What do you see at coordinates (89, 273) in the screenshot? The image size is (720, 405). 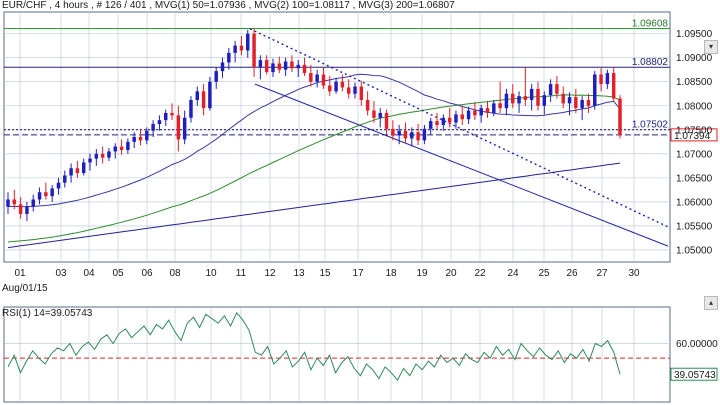 I see `time-tick-label: 04` at bounding box center [89, 273].